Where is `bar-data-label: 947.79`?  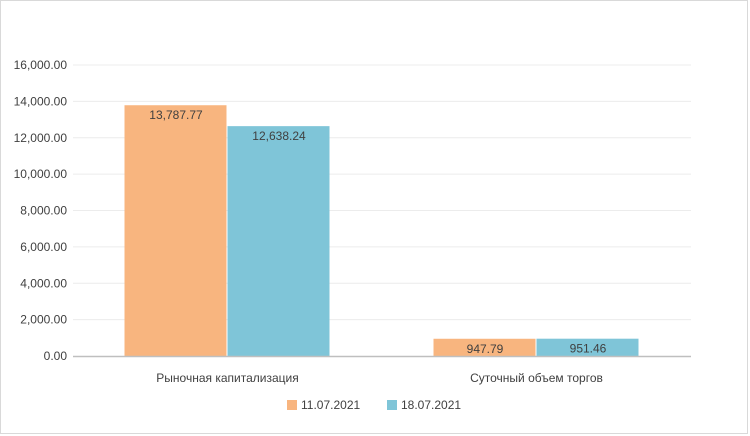
bar-data-label: 947.79 is located at coordinates (485, 349).